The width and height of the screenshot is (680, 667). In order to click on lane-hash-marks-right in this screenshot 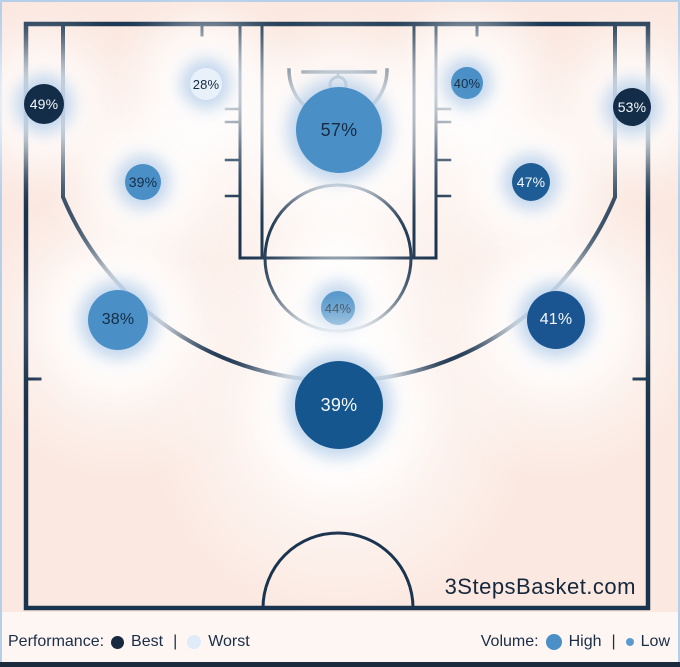, I will do `click(443, 152)`.